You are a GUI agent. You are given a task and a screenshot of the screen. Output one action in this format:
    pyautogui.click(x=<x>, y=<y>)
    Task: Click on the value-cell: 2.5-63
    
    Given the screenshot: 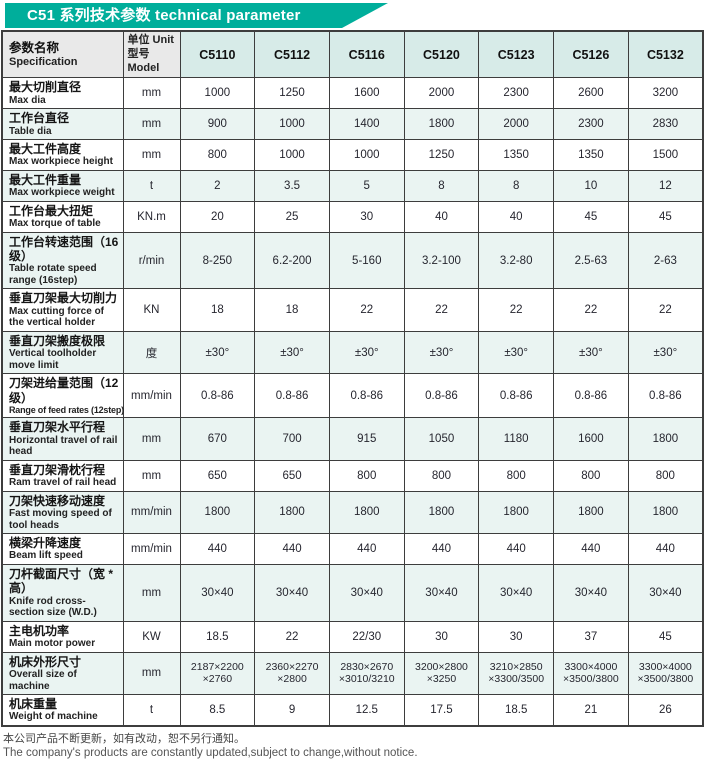 What is the action you would take?
    pyautogui.click(x=591, y=260)
    